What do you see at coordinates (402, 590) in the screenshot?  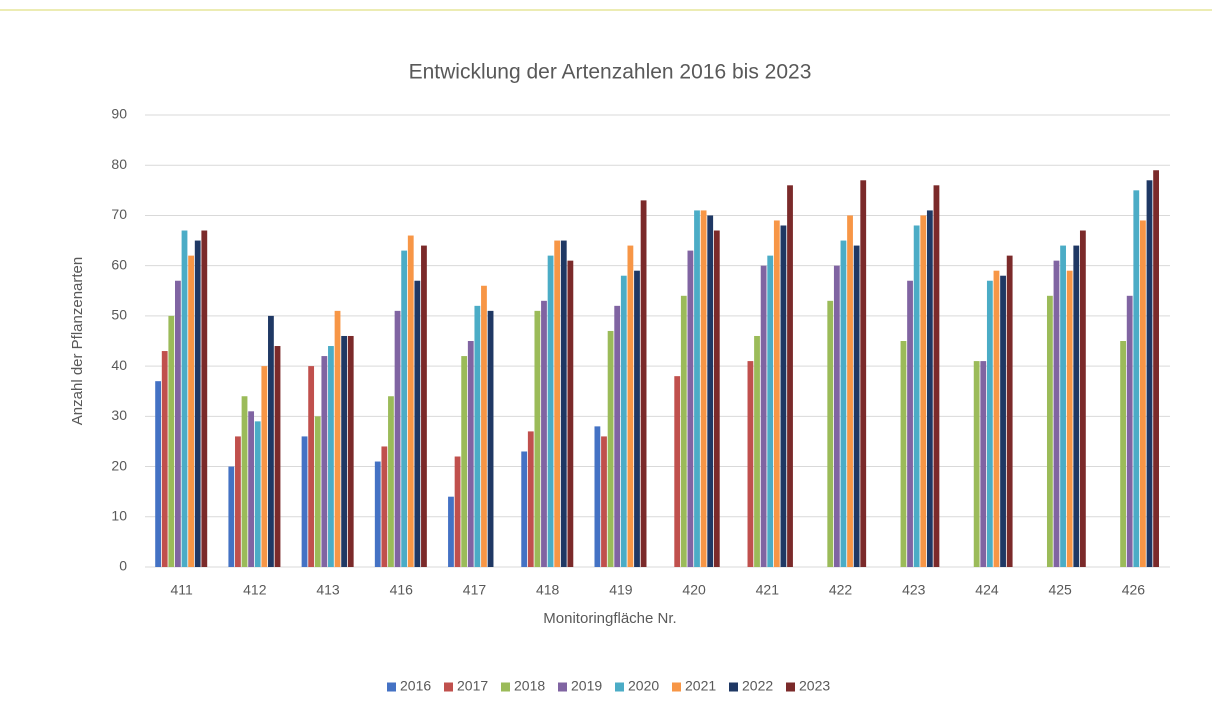 I see `x-tick-label: 416` at bounding box center [402, 590].